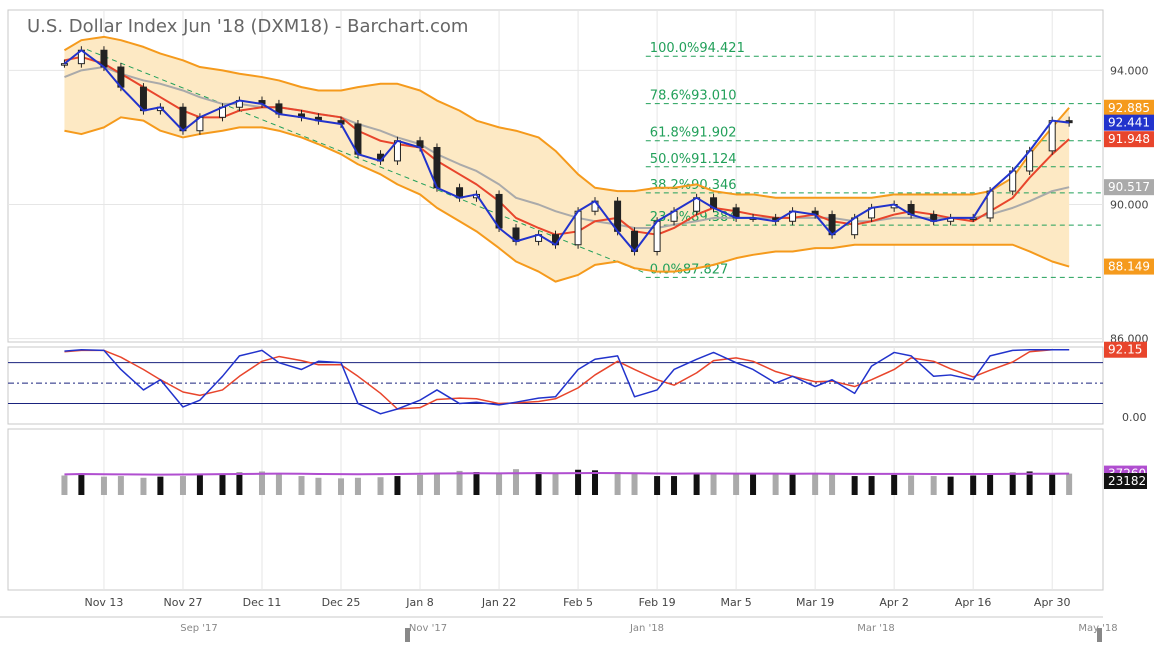 This screenshot has height=654, width=1156. What do you see at coordinates (341, 602) in the screenshot?
I see `date-tick-label: Dec 25` at bounding box center [341, 602].